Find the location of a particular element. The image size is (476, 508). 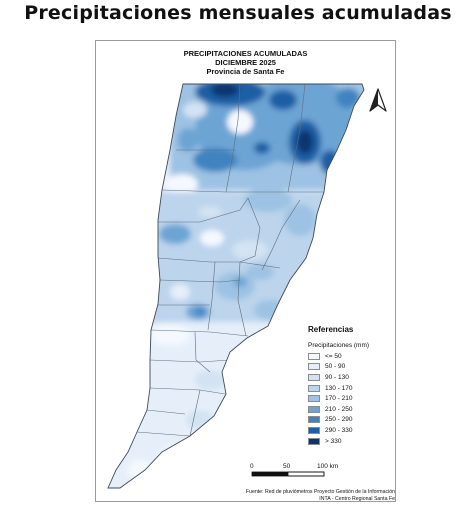

legend-label: > 330 is located at coordinates (333, 441).